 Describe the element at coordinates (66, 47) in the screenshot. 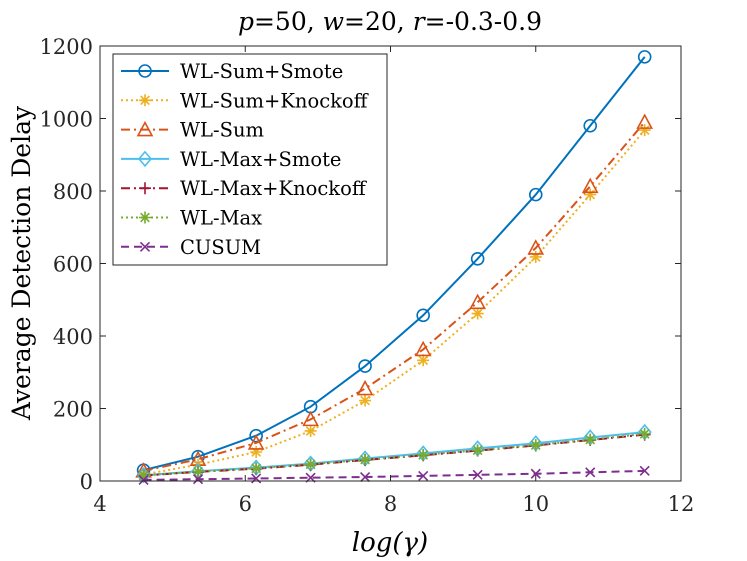

I see `y-tick-label: 1200` at that location.